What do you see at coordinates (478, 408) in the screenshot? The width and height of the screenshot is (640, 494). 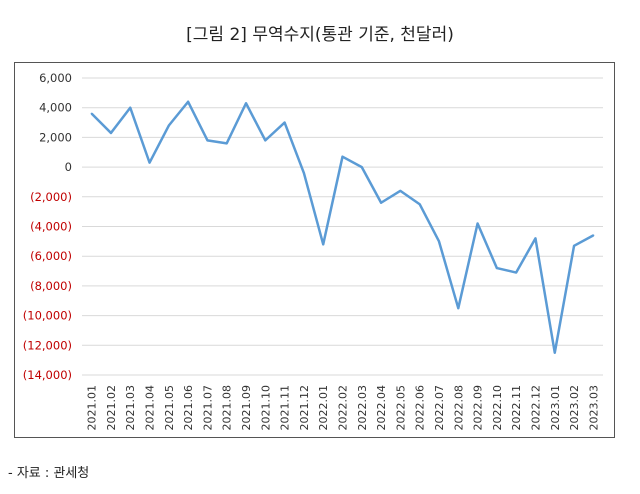 I see `x-tick-label: 2022.09` at bounding box center [478, 408].